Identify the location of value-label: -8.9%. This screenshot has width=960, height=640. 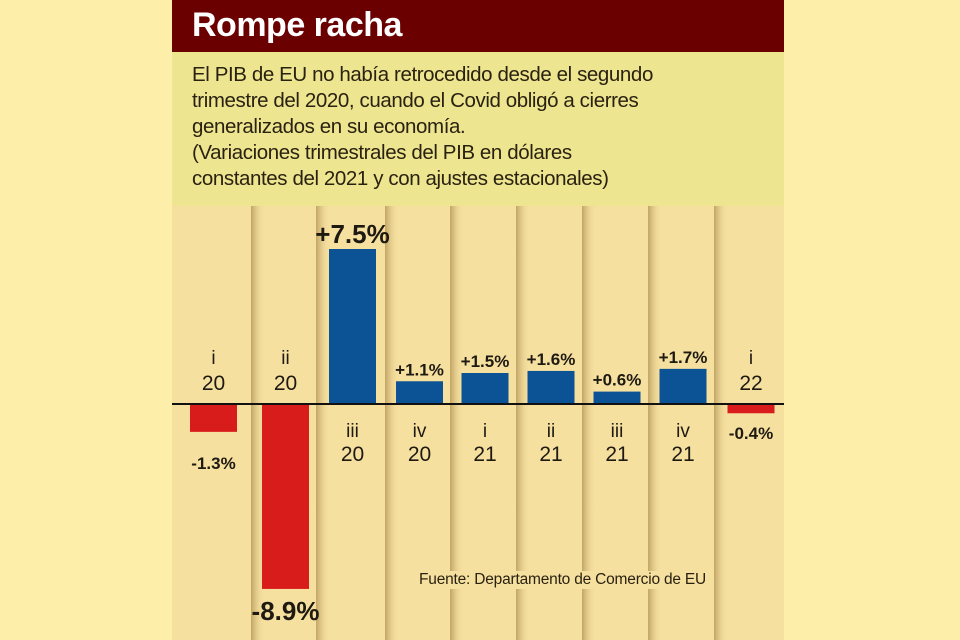
(286, 611).